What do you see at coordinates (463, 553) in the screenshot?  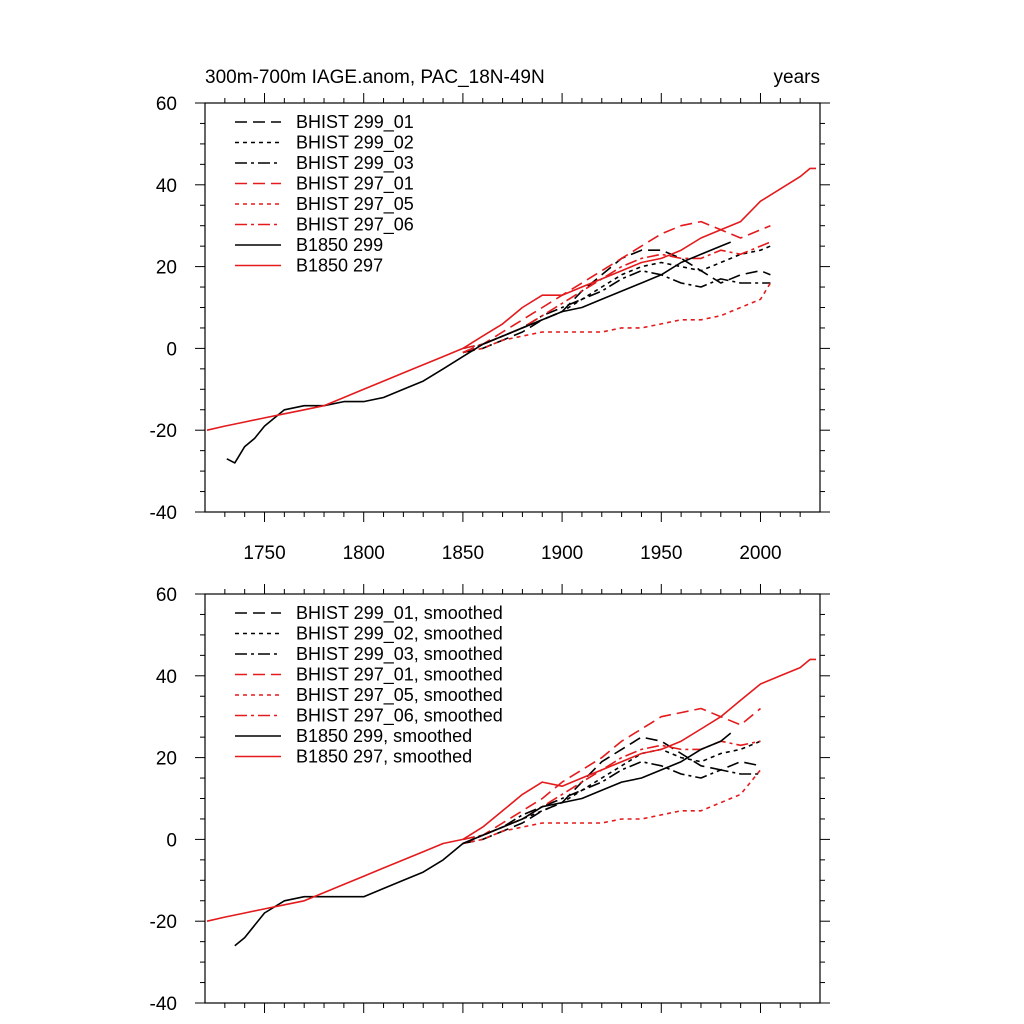 I see `x-tick-label: 1850` at bounding box center [463, 553].